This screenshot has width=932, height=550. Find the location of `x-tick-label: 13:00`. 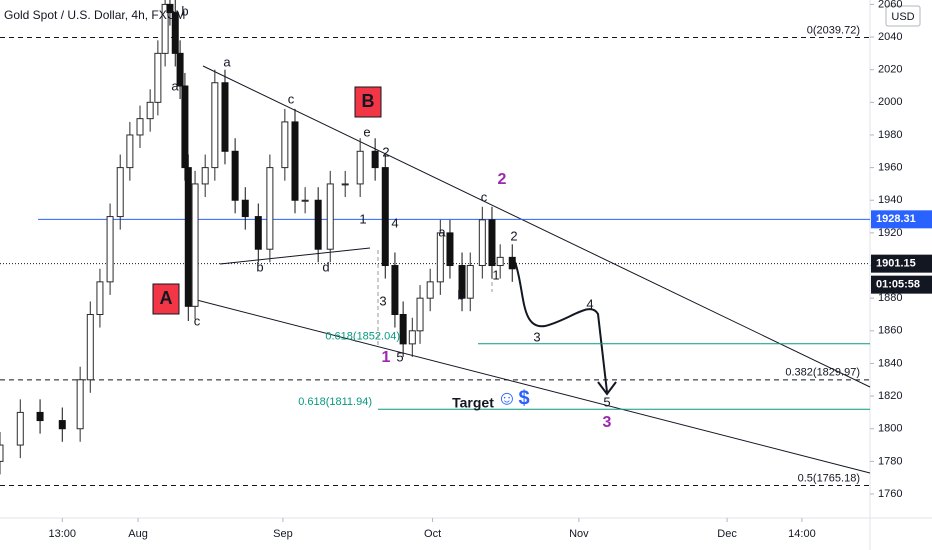

x-tick-label: 13:00 is located at coordinates (63, 534).